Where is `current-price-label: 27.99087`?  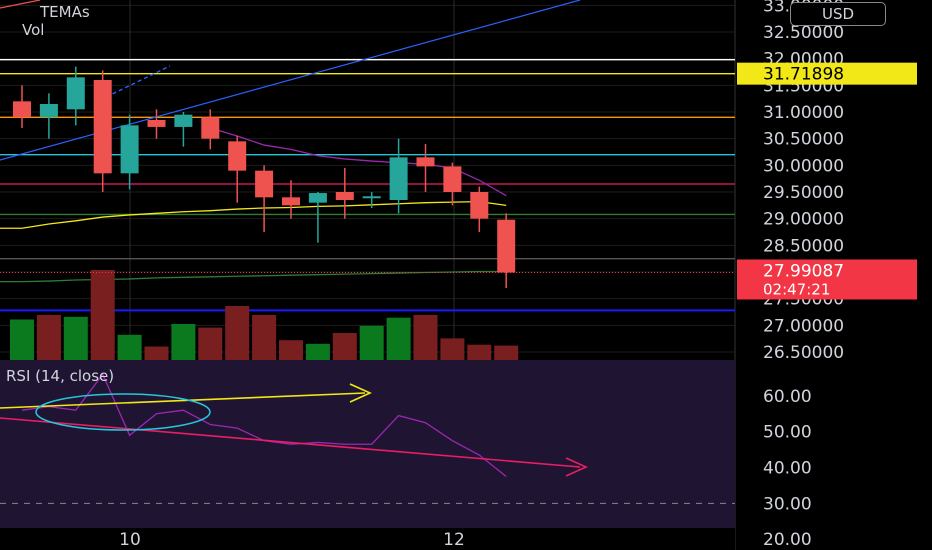
current-price-label: 27.99087 is located at coordinates (803, 271).